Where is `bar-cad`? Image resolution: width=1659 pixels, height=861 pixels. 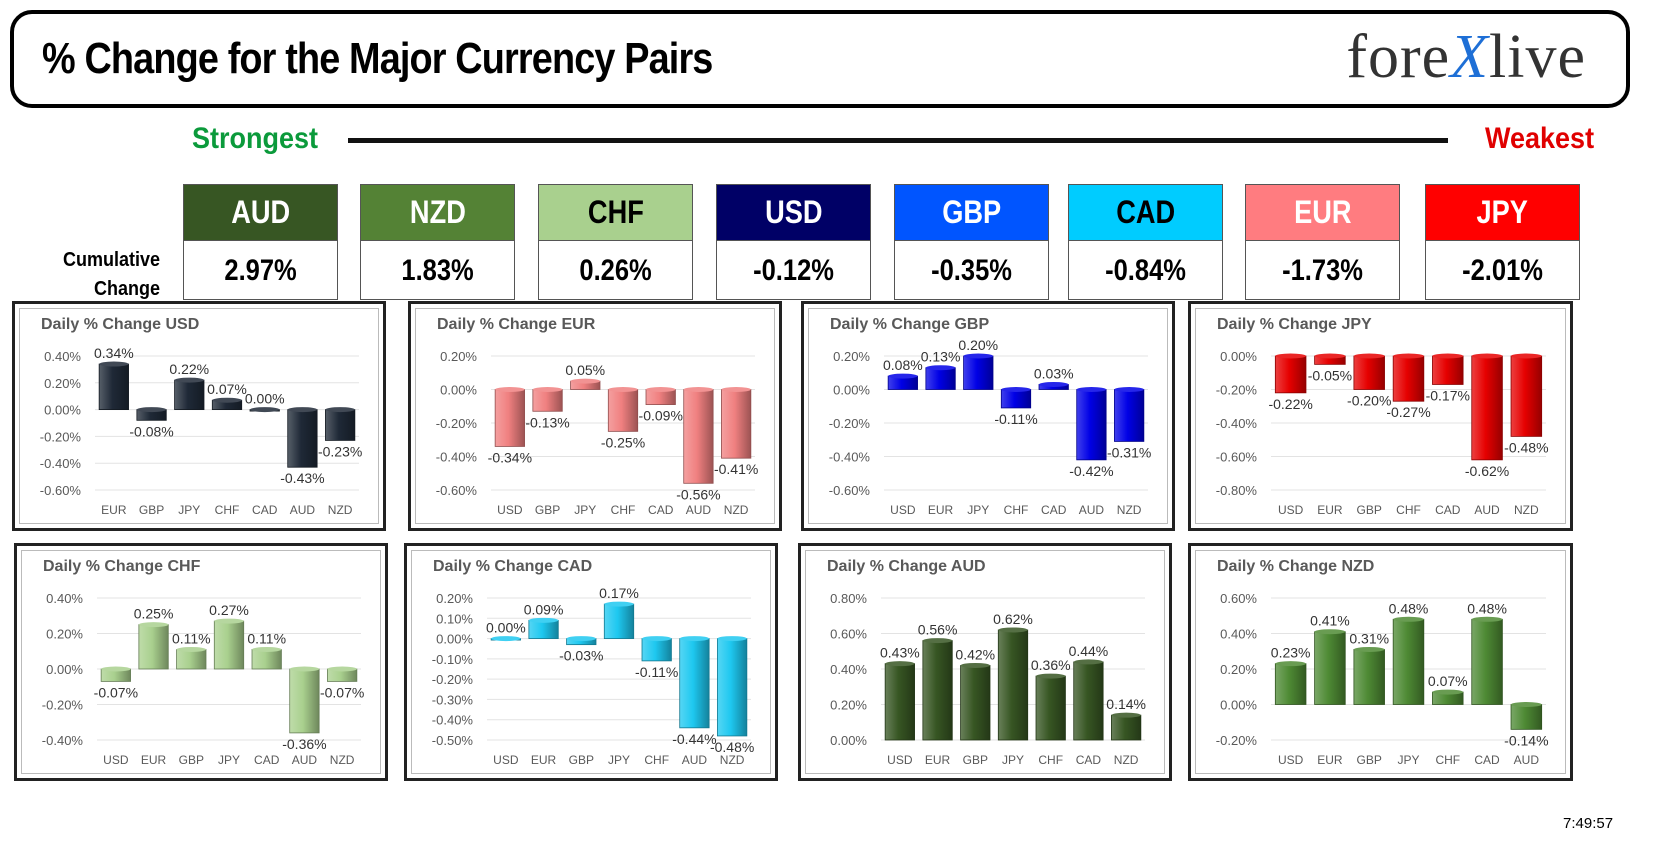
bar-cad is located at coordinates (1448, 370).